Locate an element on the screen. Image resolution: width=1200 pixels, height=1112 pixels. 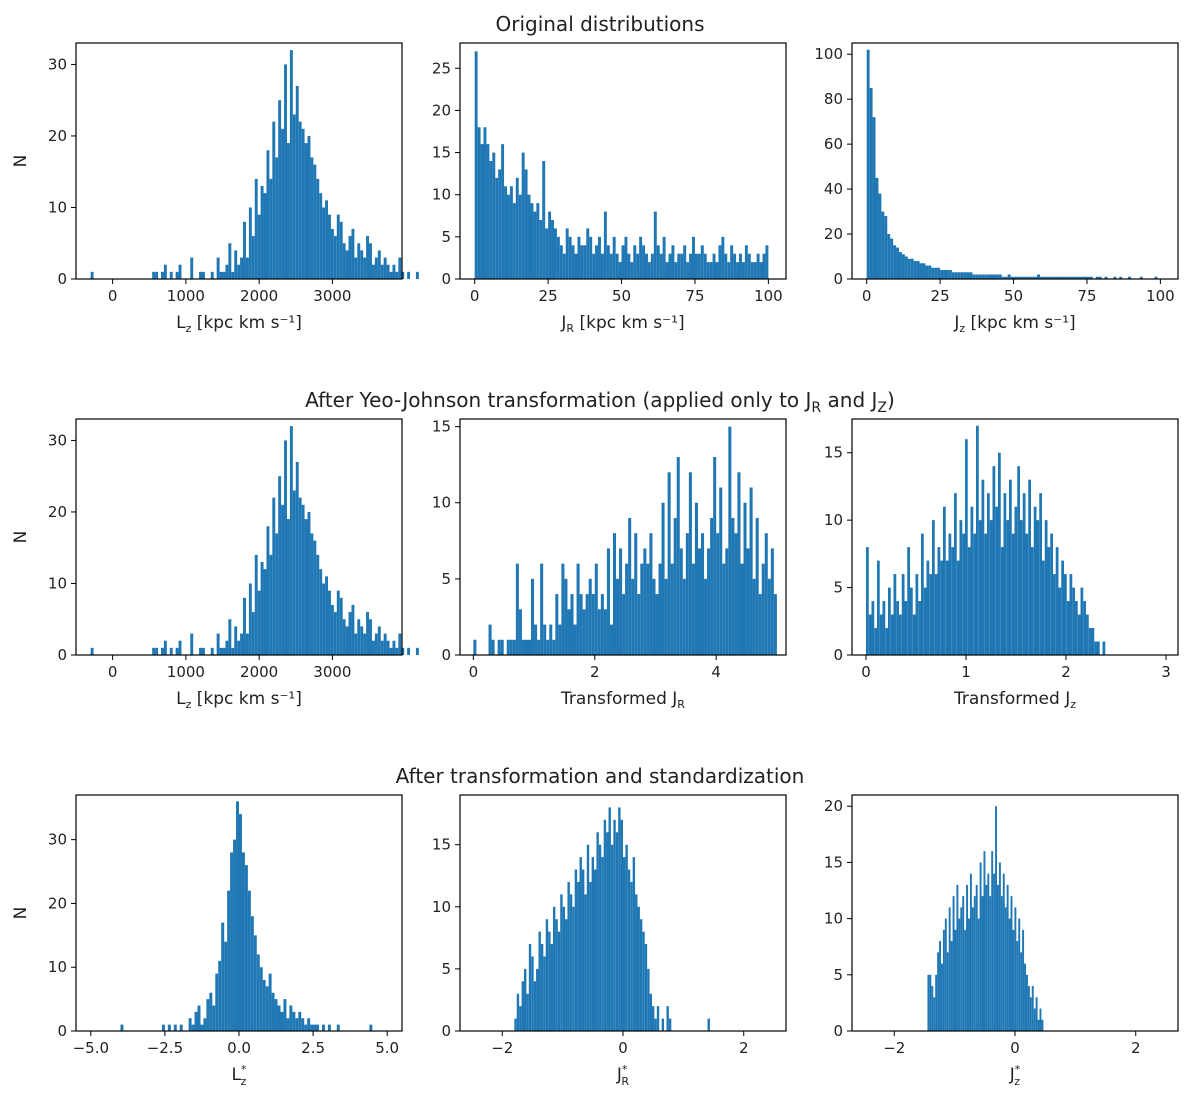
x-tick-label: 50 is located at coordinates (1013, 296).